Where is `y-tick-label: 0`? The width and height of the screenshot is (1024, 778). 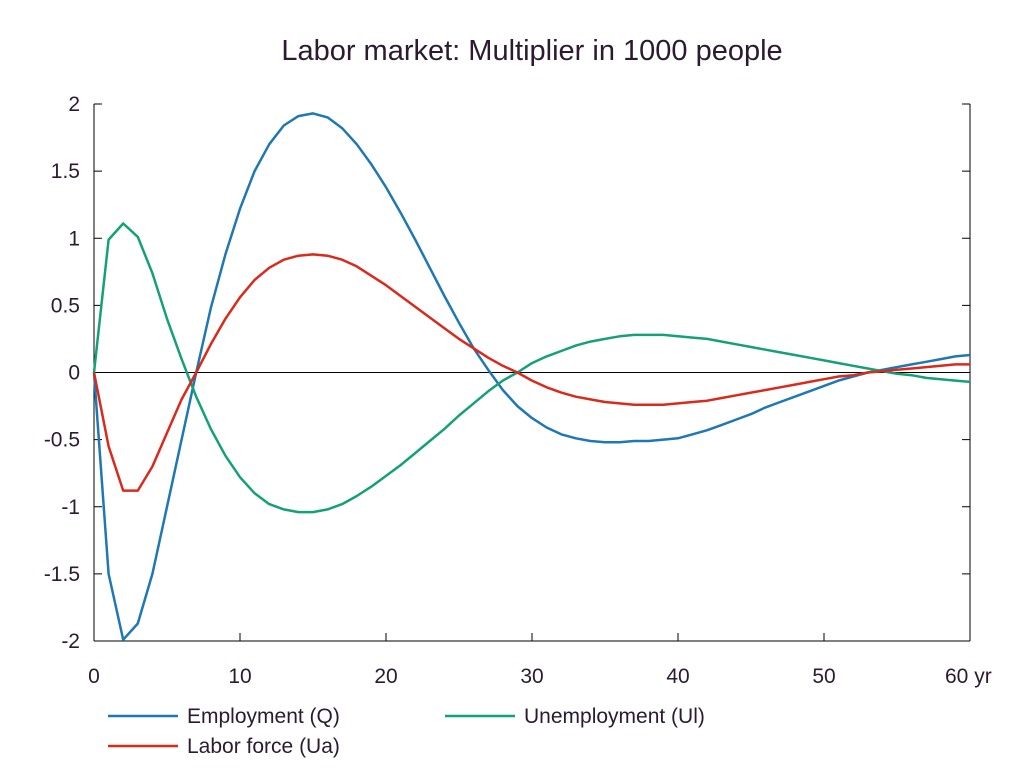 y-tick-label: 0 is located at coordinates (74, 373).